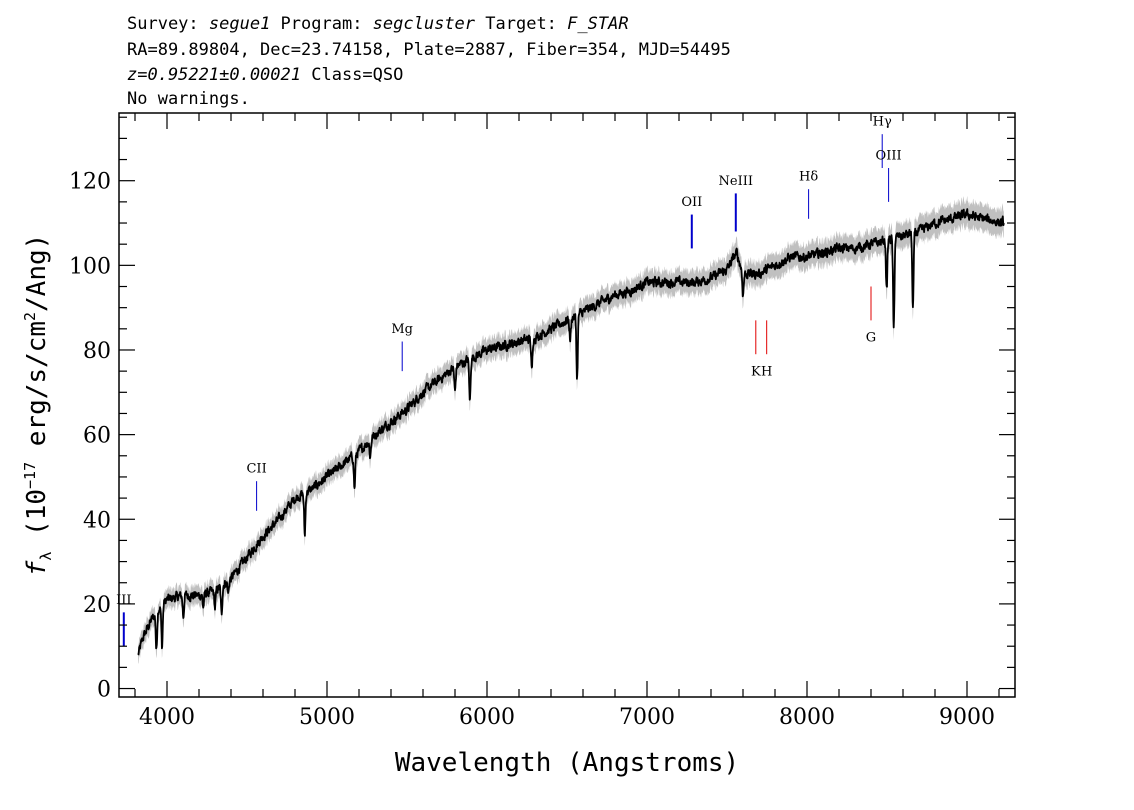 The image size is (1134, 810). Describe the element at coordinates (97, 436) in the screenshot. I see `y-tick-label: 60` at that location.